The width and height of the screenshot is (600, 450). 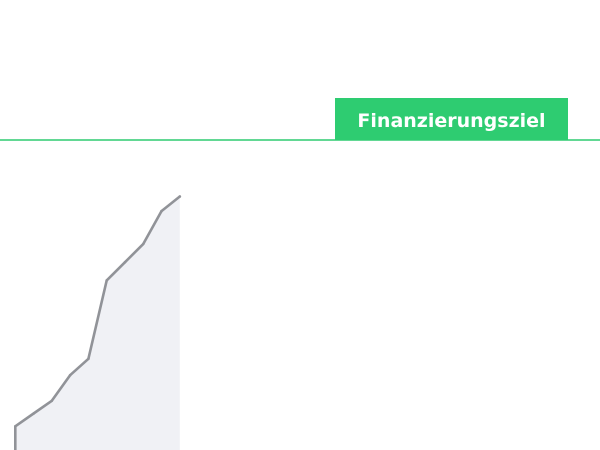 I want to click on funding-goal-label: Finanzierungsziel, so click(x=451, y=121).